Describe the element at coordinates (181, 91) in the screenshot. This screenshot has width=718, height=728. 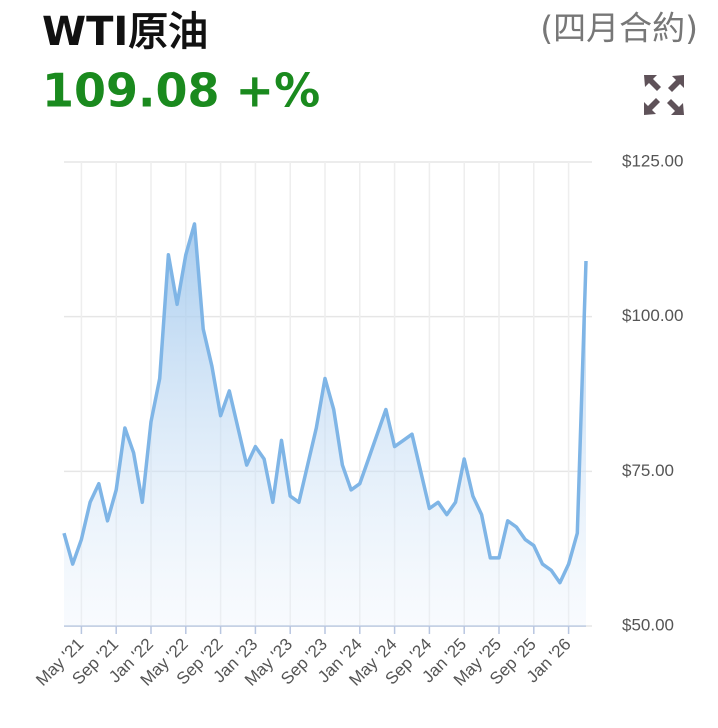
I see `price: 109.08 +%` at that location.